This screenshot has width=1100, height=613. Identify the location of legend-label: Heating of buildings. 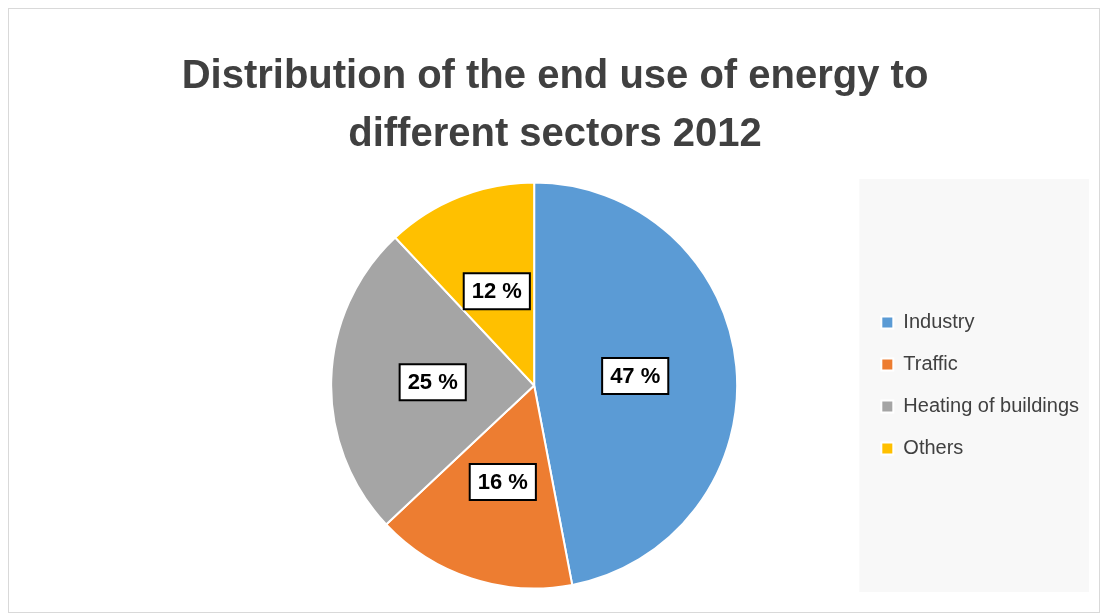
(991, 405).